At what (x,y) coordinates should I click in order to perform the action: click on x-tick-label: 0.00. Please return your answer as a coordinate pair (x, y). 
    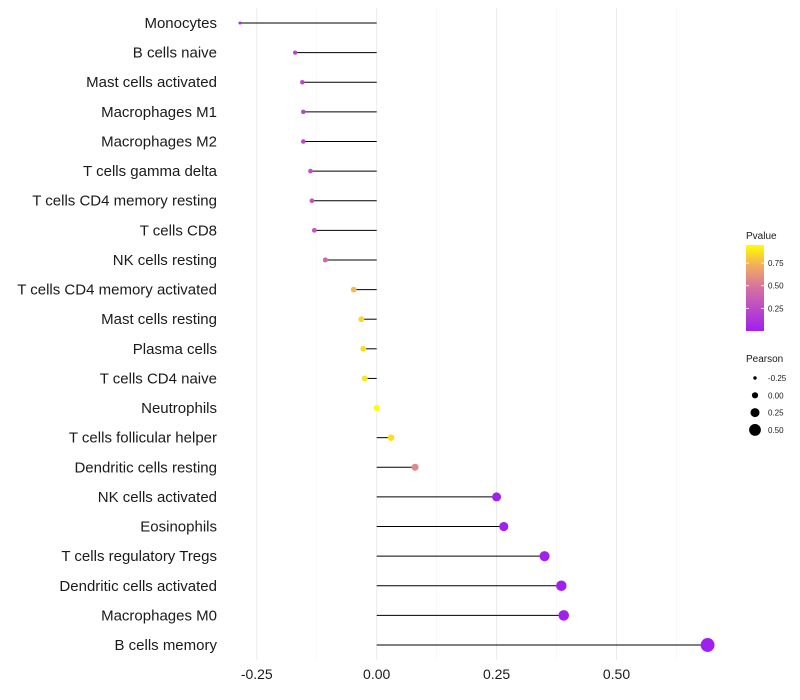
    Looking at the image, I should click on (376, 674).